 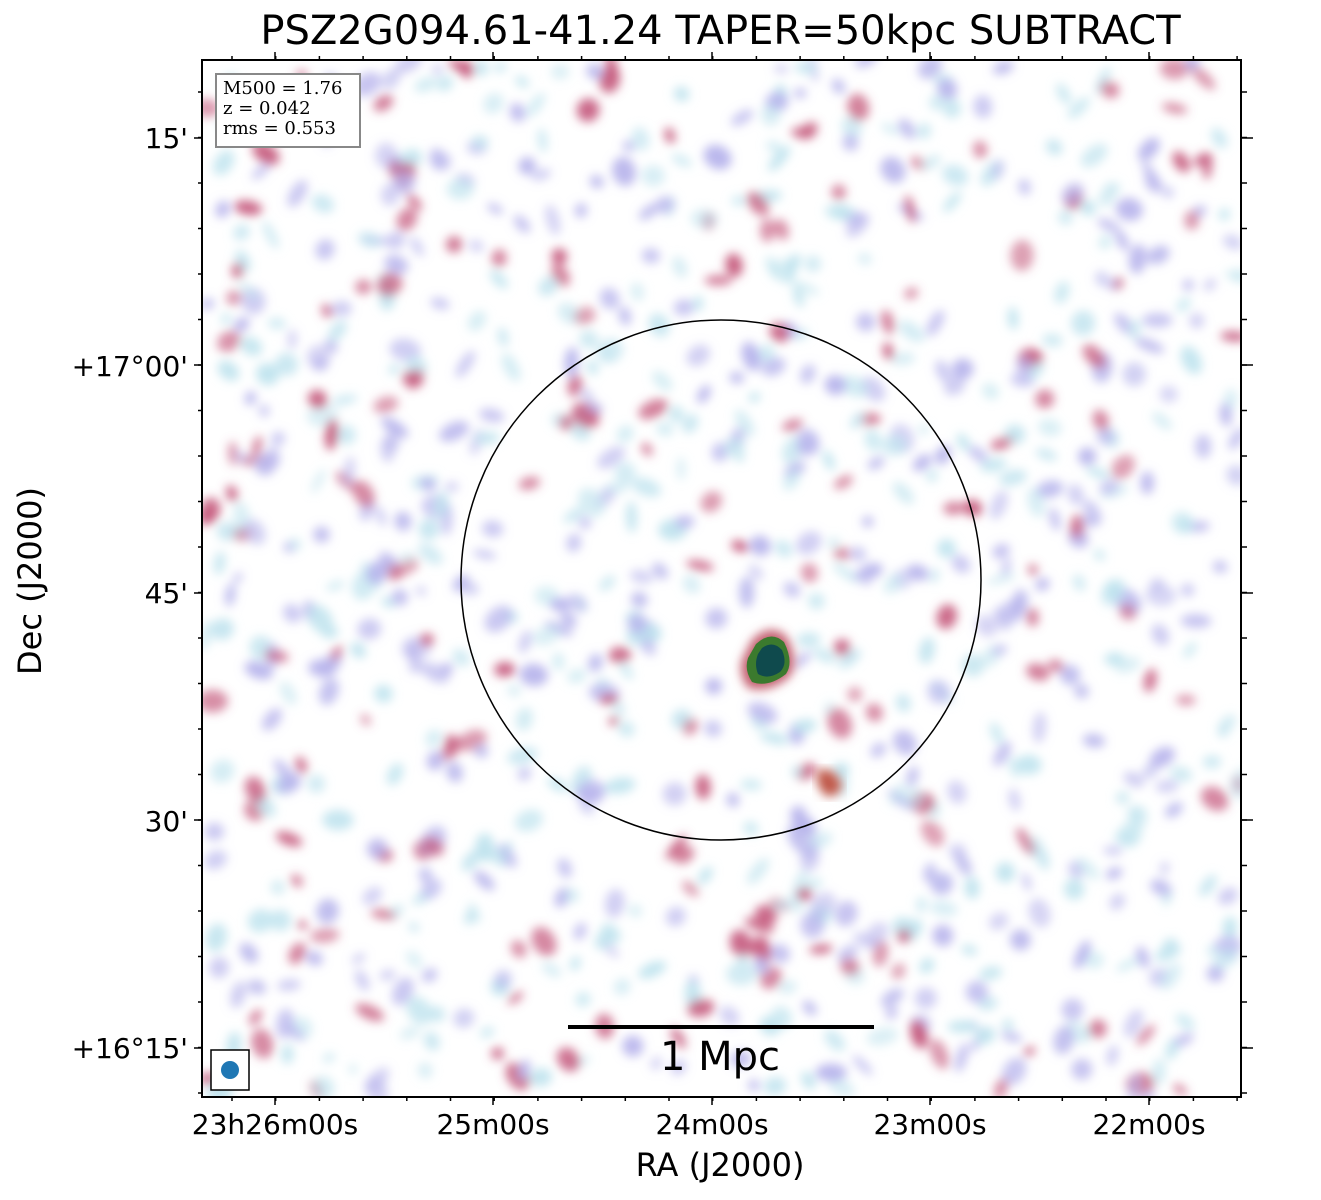 I want to click on redshift-value: z = 0.042, so click(x=267, y=108).